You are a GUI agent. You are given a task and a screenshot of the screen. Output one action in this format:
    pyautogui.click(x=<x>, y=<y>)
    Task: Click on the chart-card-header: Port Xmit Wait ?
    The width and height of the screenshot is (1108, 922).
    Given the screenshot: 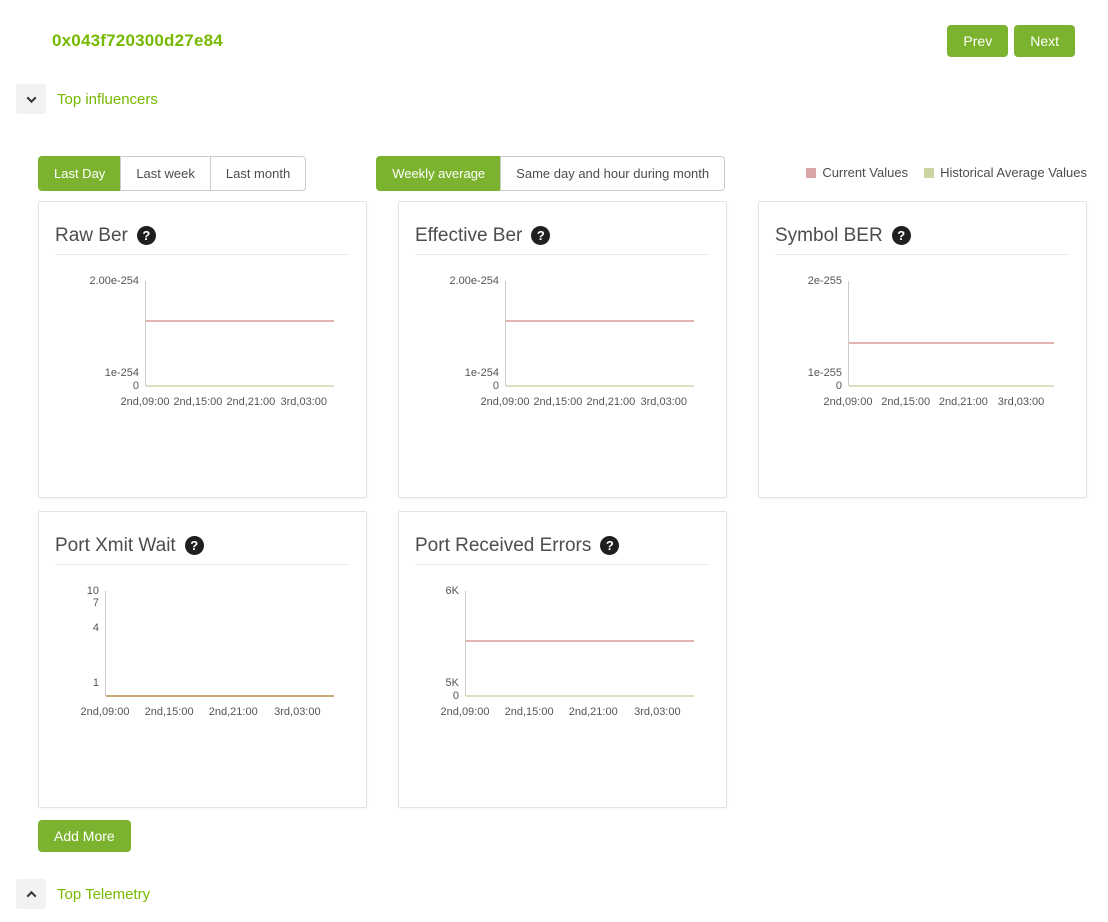 What is the action you would take?
    pyautogui.click(x=202, y=538)
    